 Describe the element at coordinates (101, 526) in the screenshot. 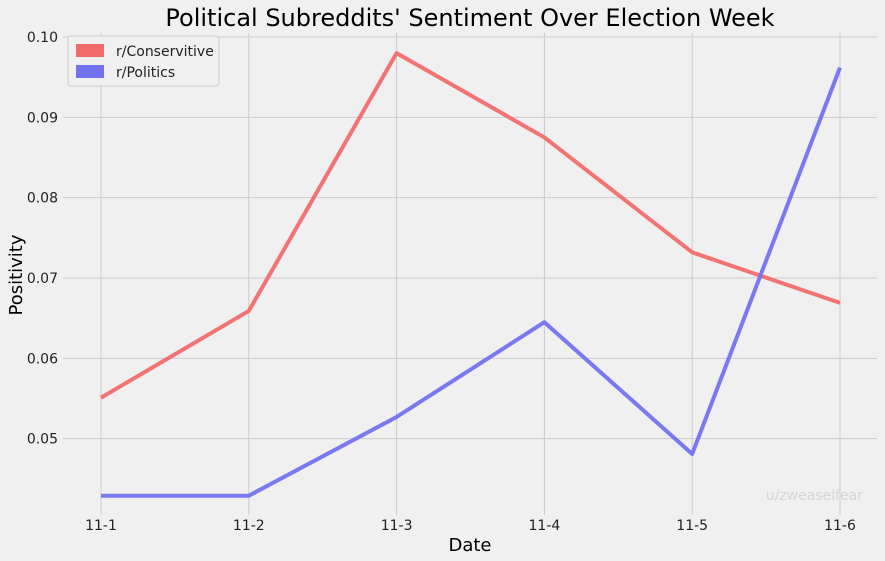

I see `x-tick-label: 11-1` at that location.